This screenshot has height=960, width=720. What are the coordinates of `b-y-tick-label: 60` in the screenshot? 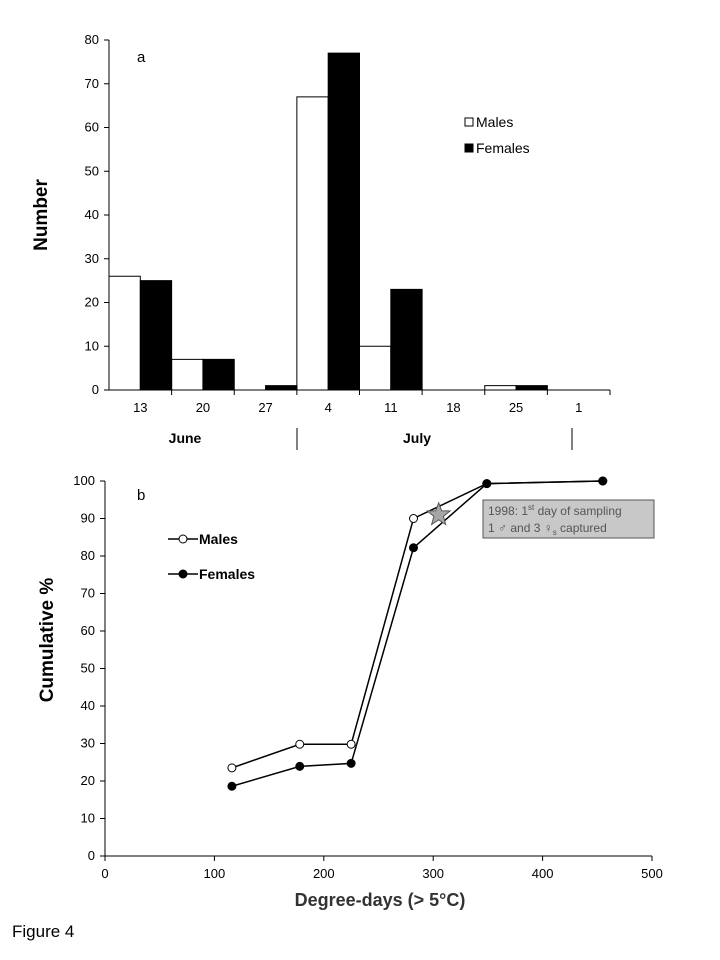 It's located at (88, 630).